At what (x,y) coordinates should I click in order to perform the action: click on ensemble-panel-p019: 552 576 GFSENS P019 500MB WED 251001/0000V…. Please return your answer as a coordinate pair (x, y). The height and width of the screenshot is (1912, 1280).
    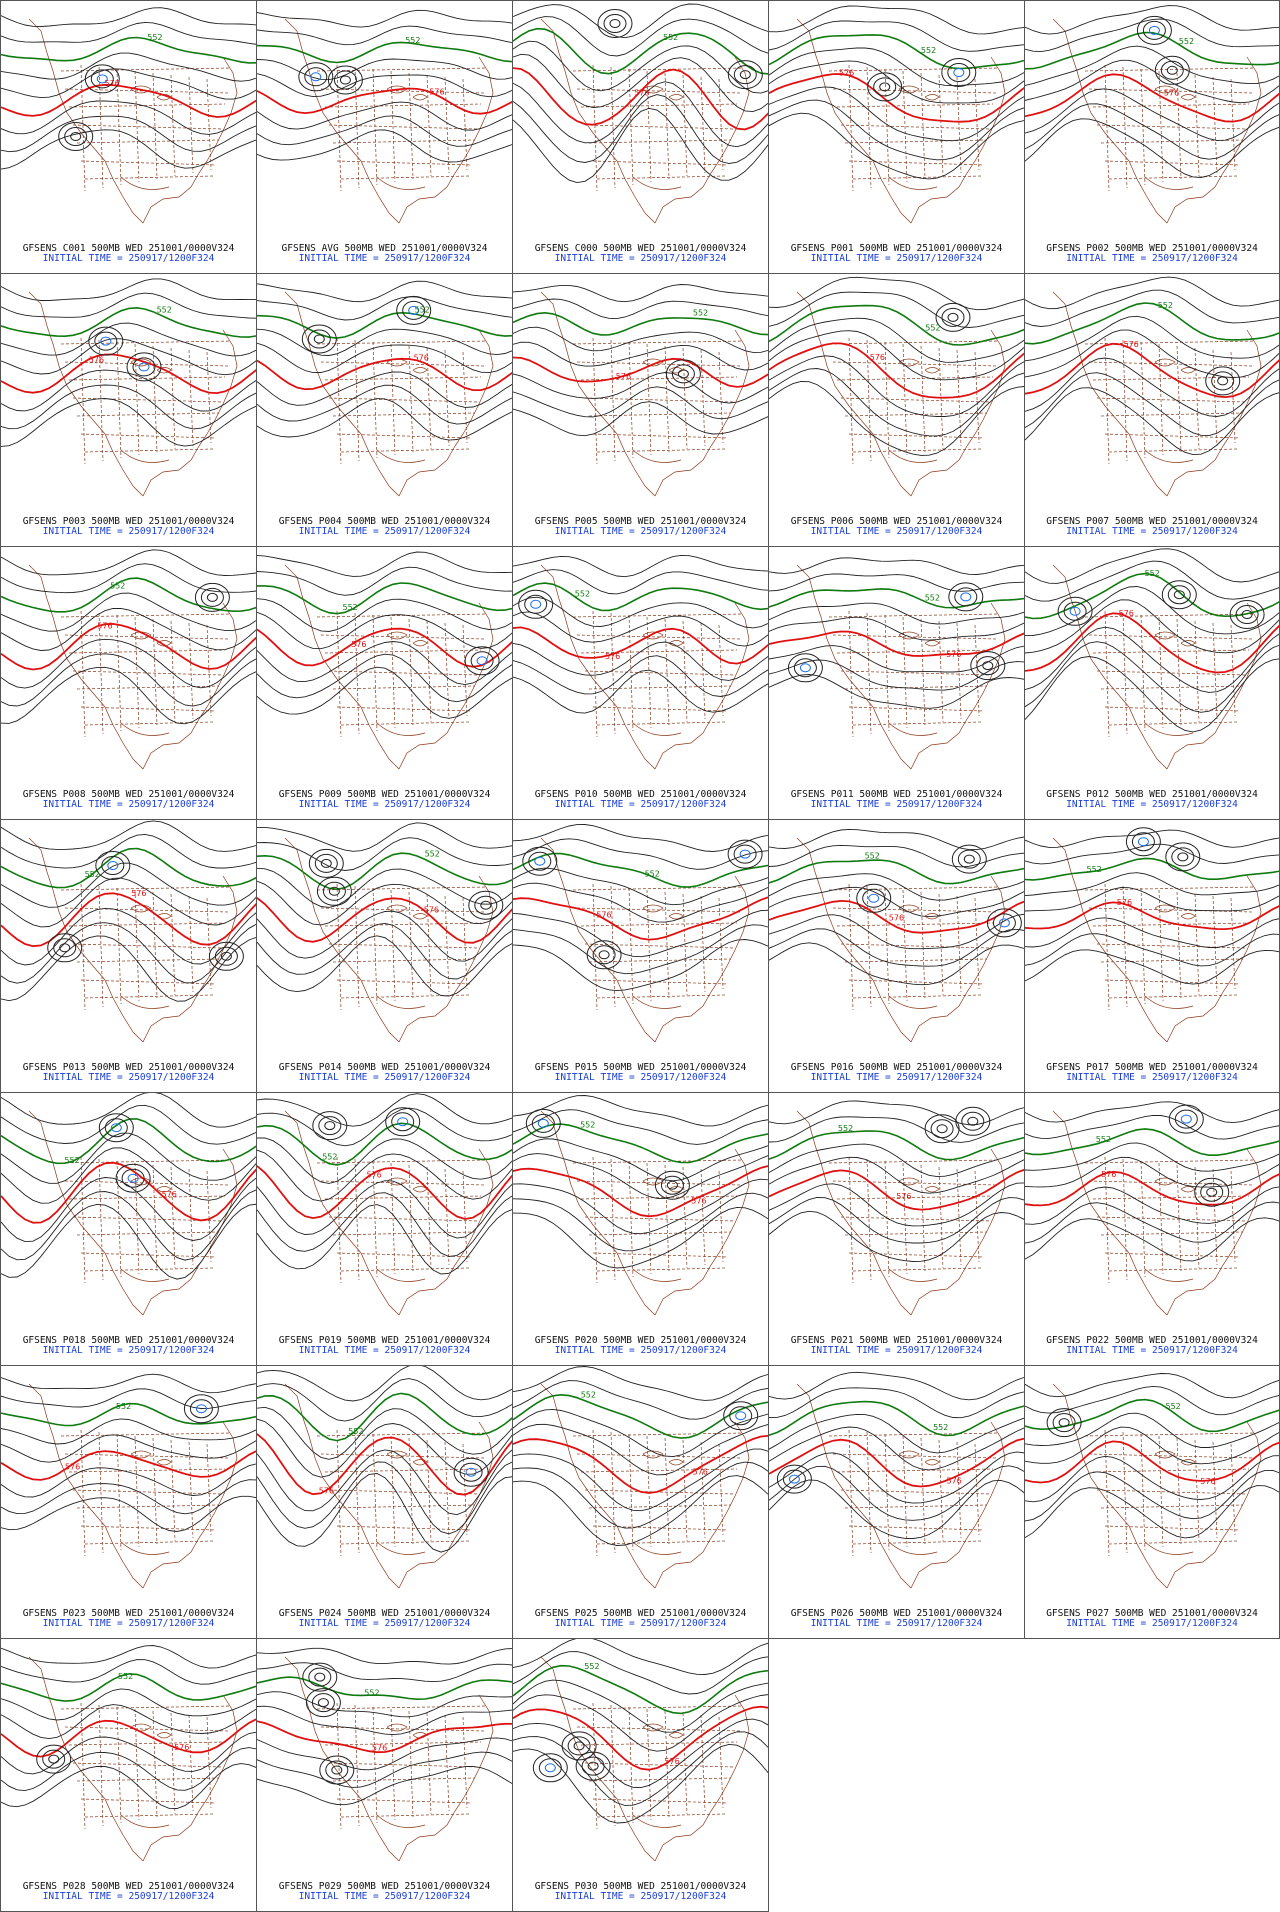
    Looking at the image, I should click on (384, 1229).